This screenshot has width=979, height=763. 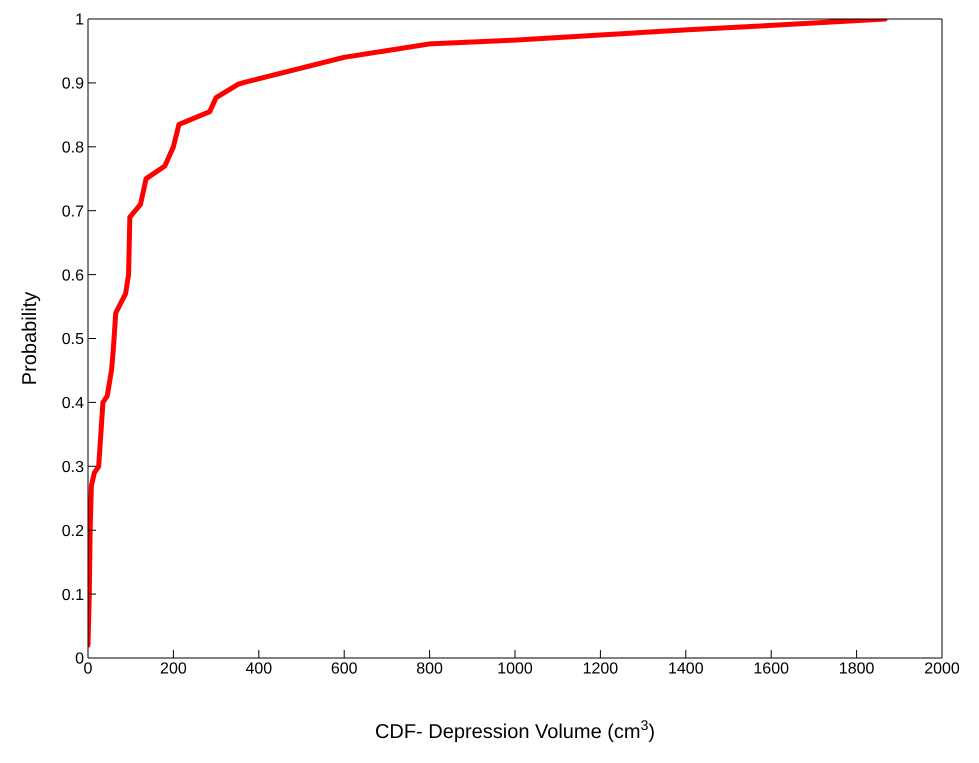 What do you see at coordinates (686, 669) in the screenshot?
I see `x-tick-label: 1400` at bounding box center [686, 669].